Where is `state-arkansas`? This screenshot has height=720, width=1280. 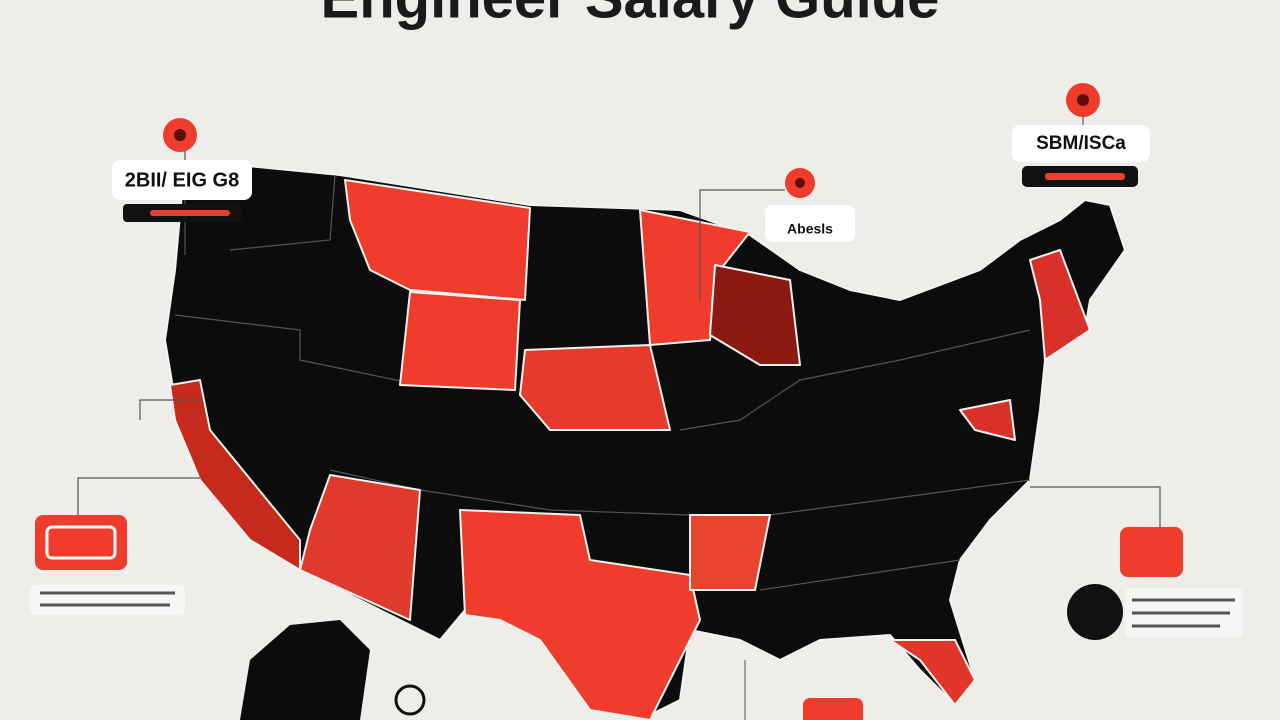
state-arkansas is located at coordinates (730, 552).